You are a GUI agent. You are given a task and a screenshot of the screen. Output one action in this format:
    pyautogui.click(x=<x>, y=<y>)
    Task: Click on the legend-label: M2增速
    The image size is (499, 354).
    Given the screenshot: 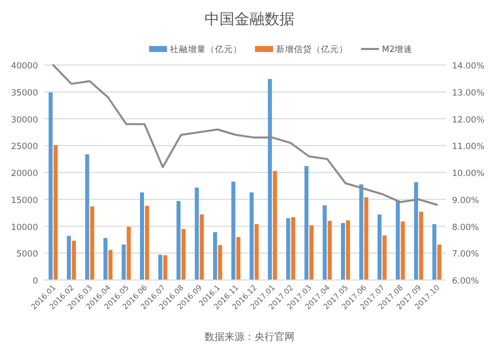 What is the action you would take?
    pyautogui.click(x=397, y=49)
    